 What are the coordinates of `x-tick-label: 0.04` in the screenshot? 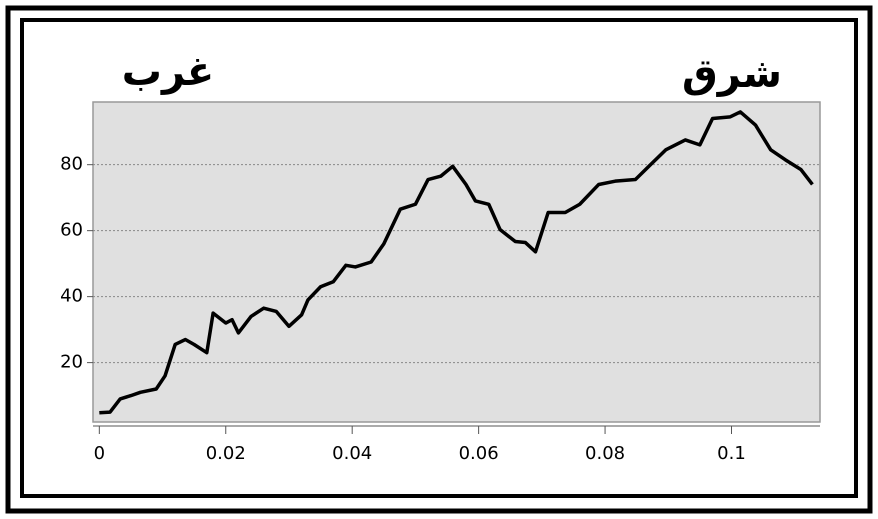 It's located at (352, 453).